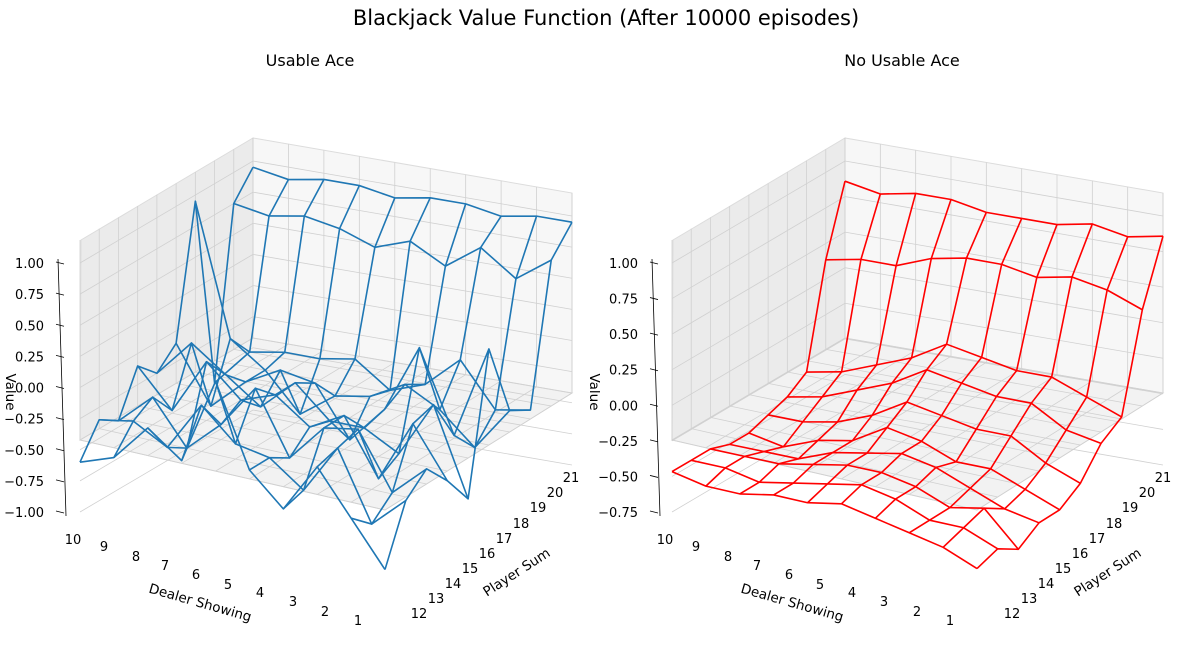 Image resolution: width=1201 pixels, height=662 pixels. I want to click on y-tick-label: 2, so click(325, 612).